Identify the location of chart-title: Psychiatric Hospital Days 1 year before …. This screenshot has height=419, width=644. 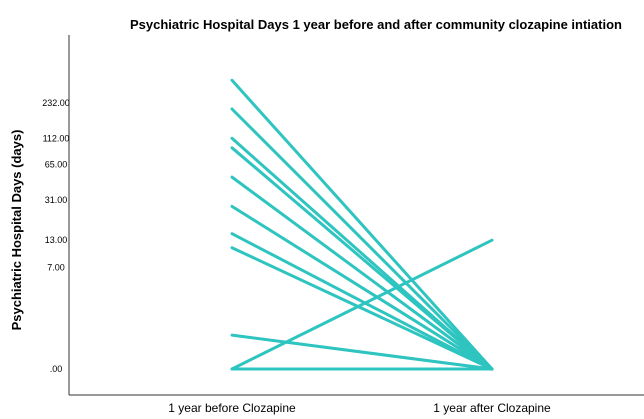
(376, 24).